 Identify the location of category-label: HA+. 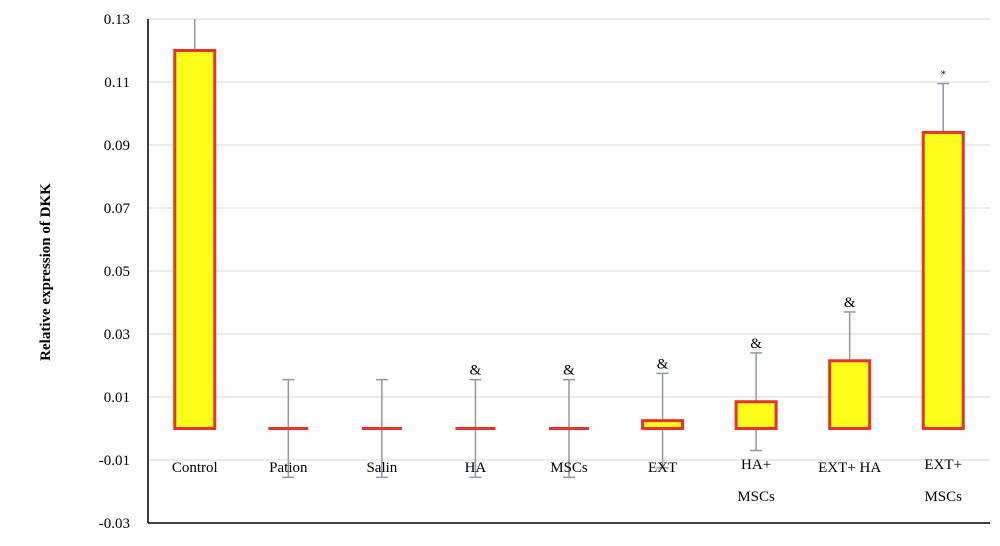
(756, 465).